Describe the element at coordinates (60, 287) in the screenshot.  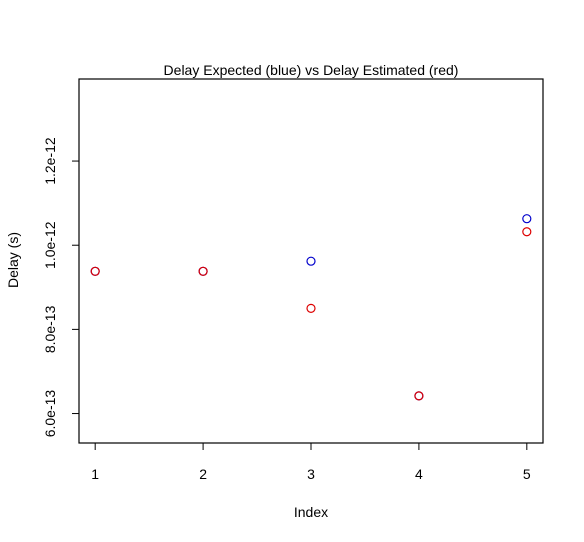
I see `y-axis: 6.0e-13 8.0e-13 1.0e-12 1.2e-12` at that location.